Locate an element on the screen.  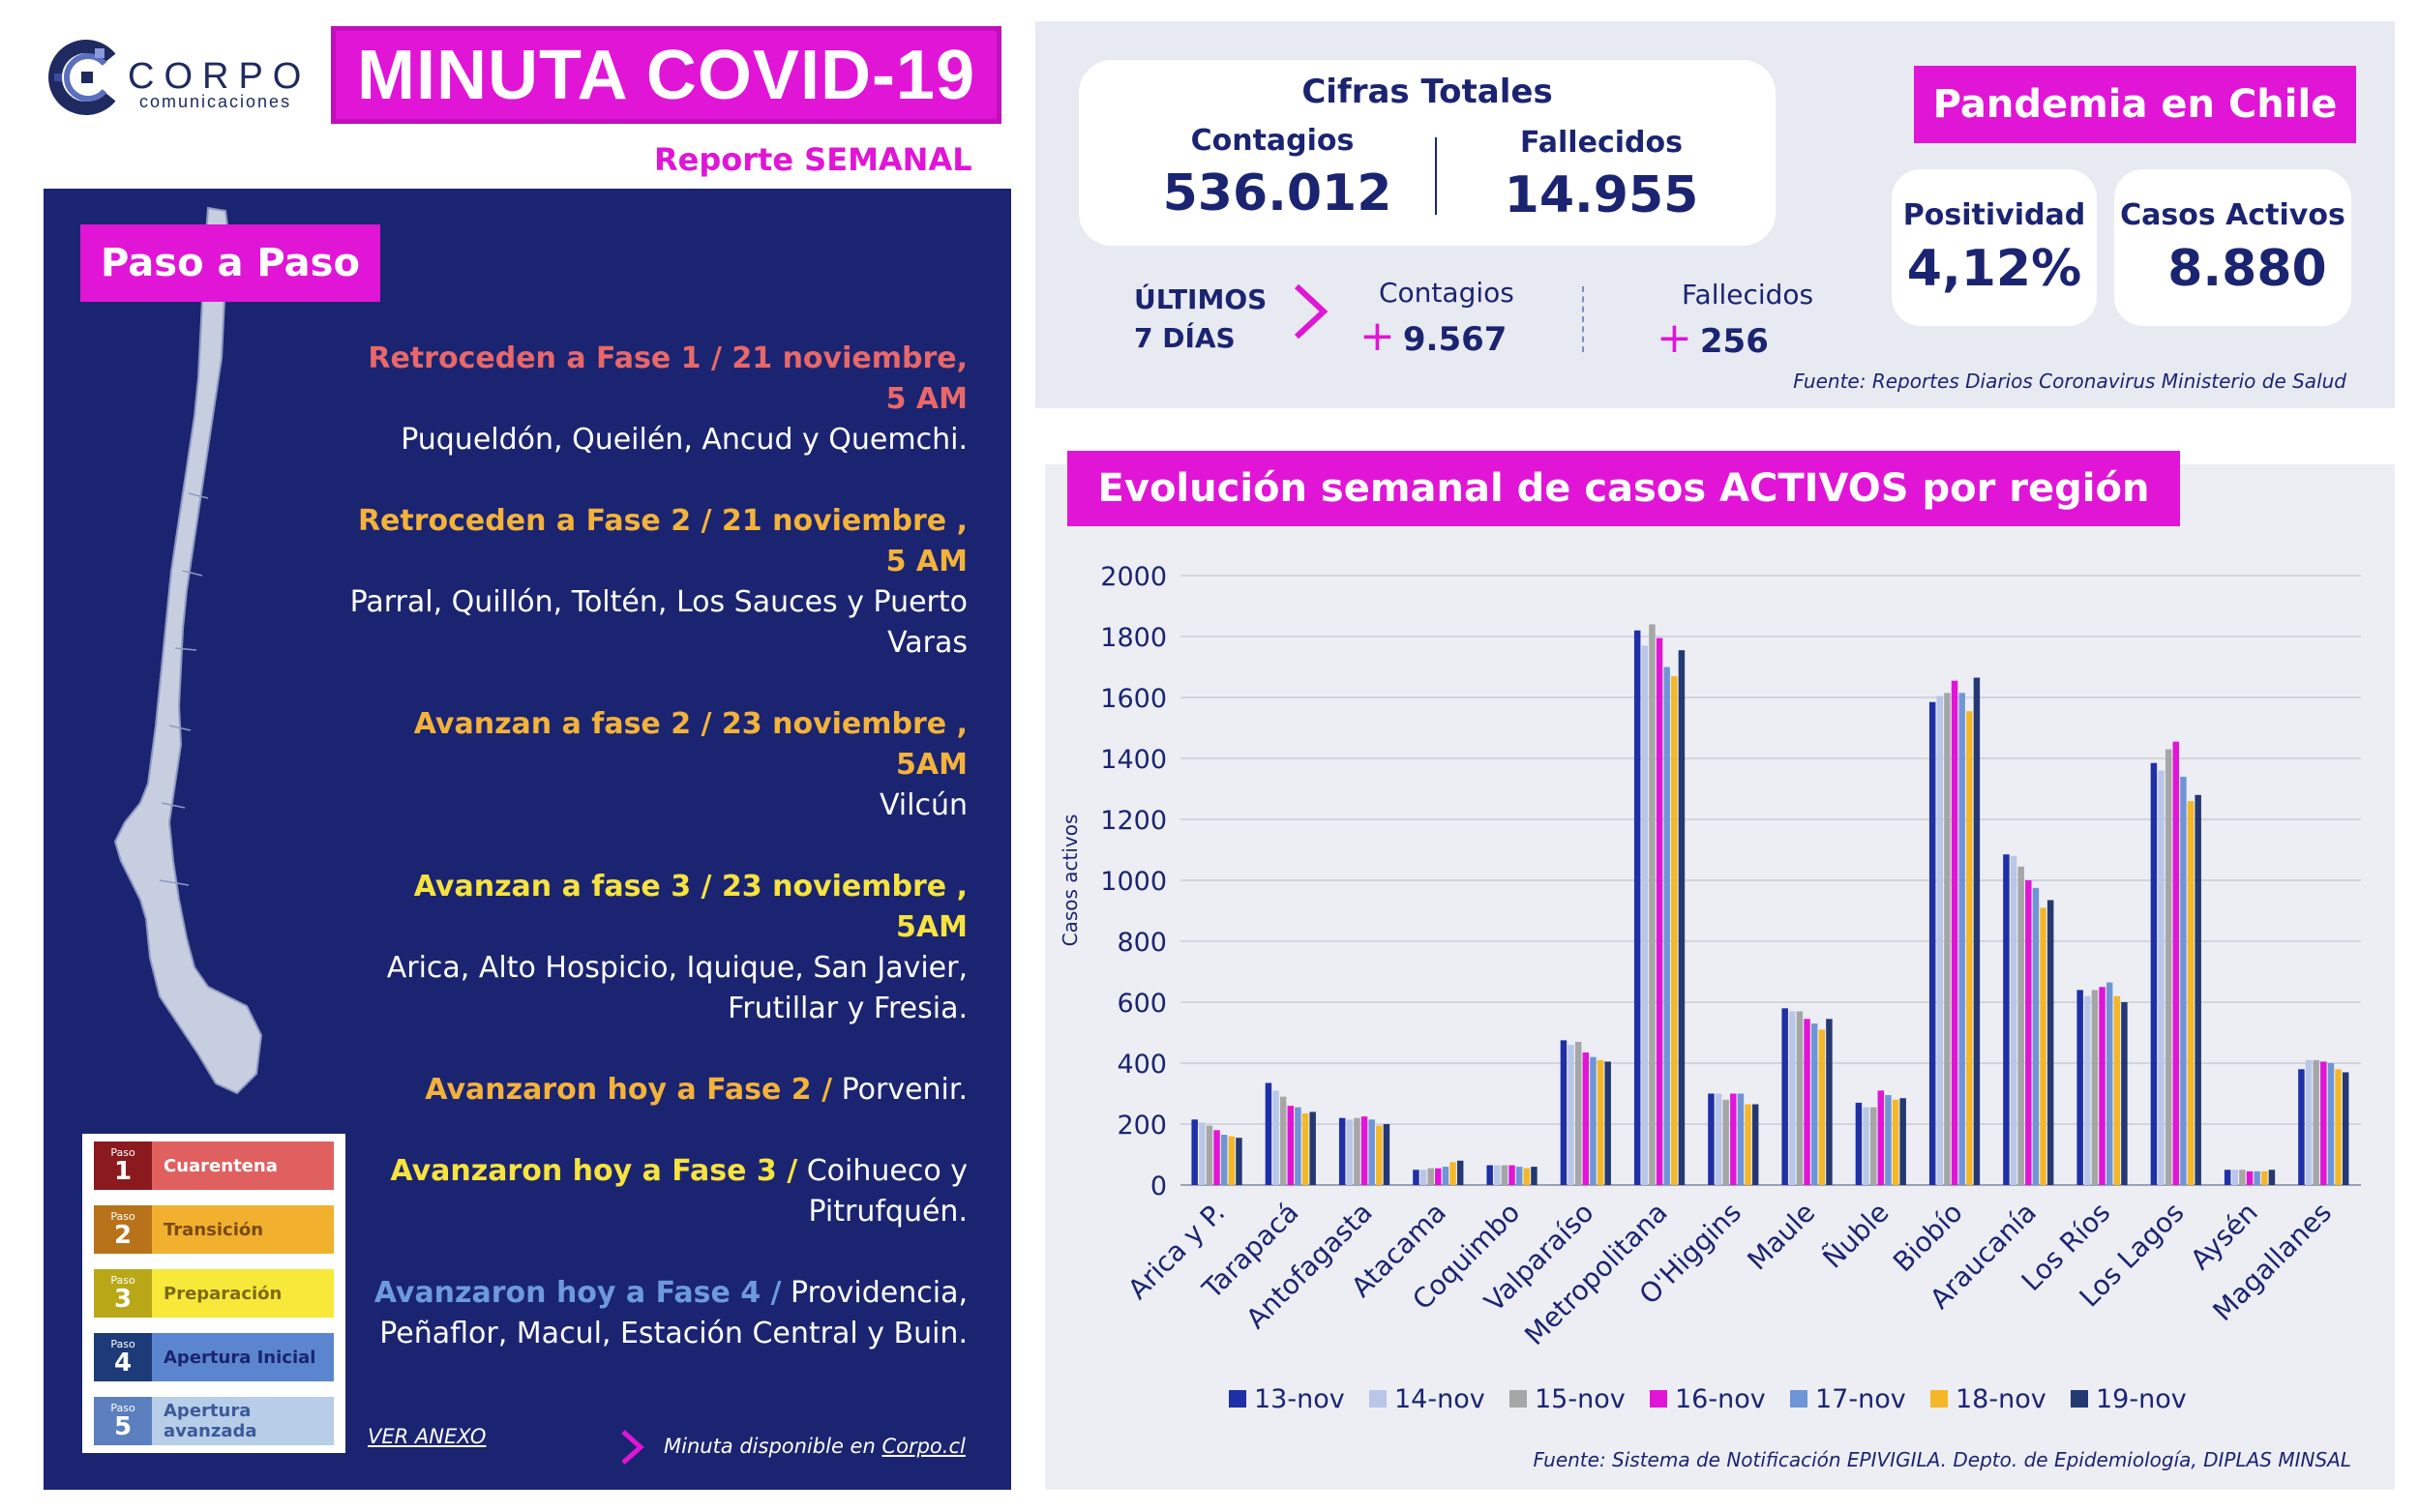
y-tick-label: 200 is located at coordinates (1142, 1126).